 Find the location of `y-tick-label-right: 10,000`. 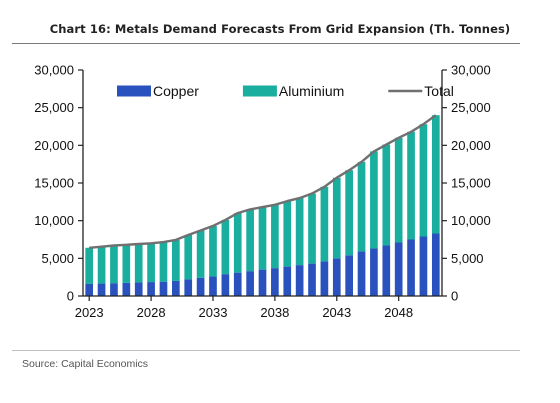

y-tick-label-right: 10,000 is located at coordinates (471, 220).